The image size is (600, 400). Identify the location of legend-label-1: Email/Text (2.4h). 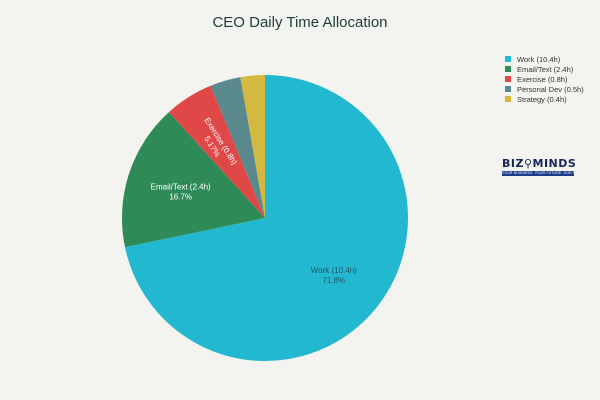
(545, 69).